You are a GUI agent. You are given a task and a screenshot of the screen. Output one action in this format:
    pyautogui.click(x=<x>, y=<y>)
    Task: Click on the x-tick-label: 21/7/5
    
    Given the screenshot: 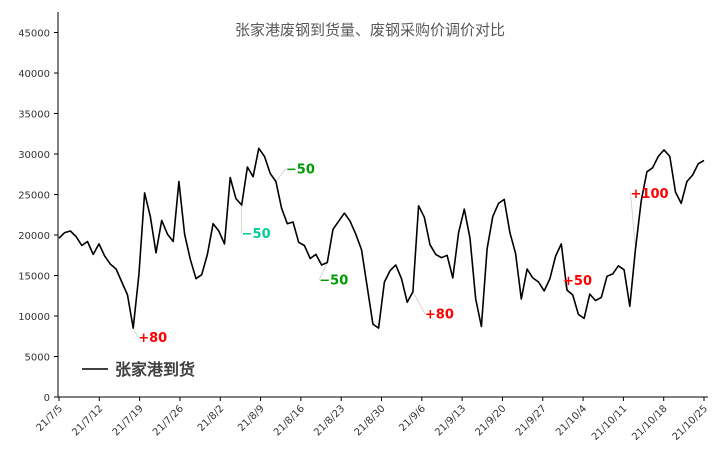 What is the action you would take?
    pyautogui.click(x=50, y=418)
    